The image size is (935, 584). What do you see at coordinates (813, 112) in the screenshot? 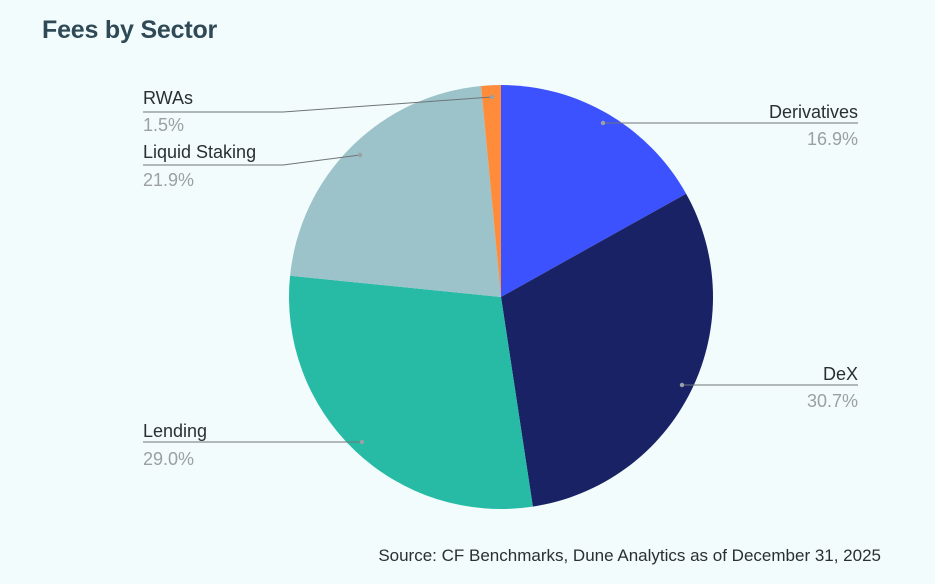
I see `slice-label-derivatives: Derivatives` at bounding box center [813, 112].